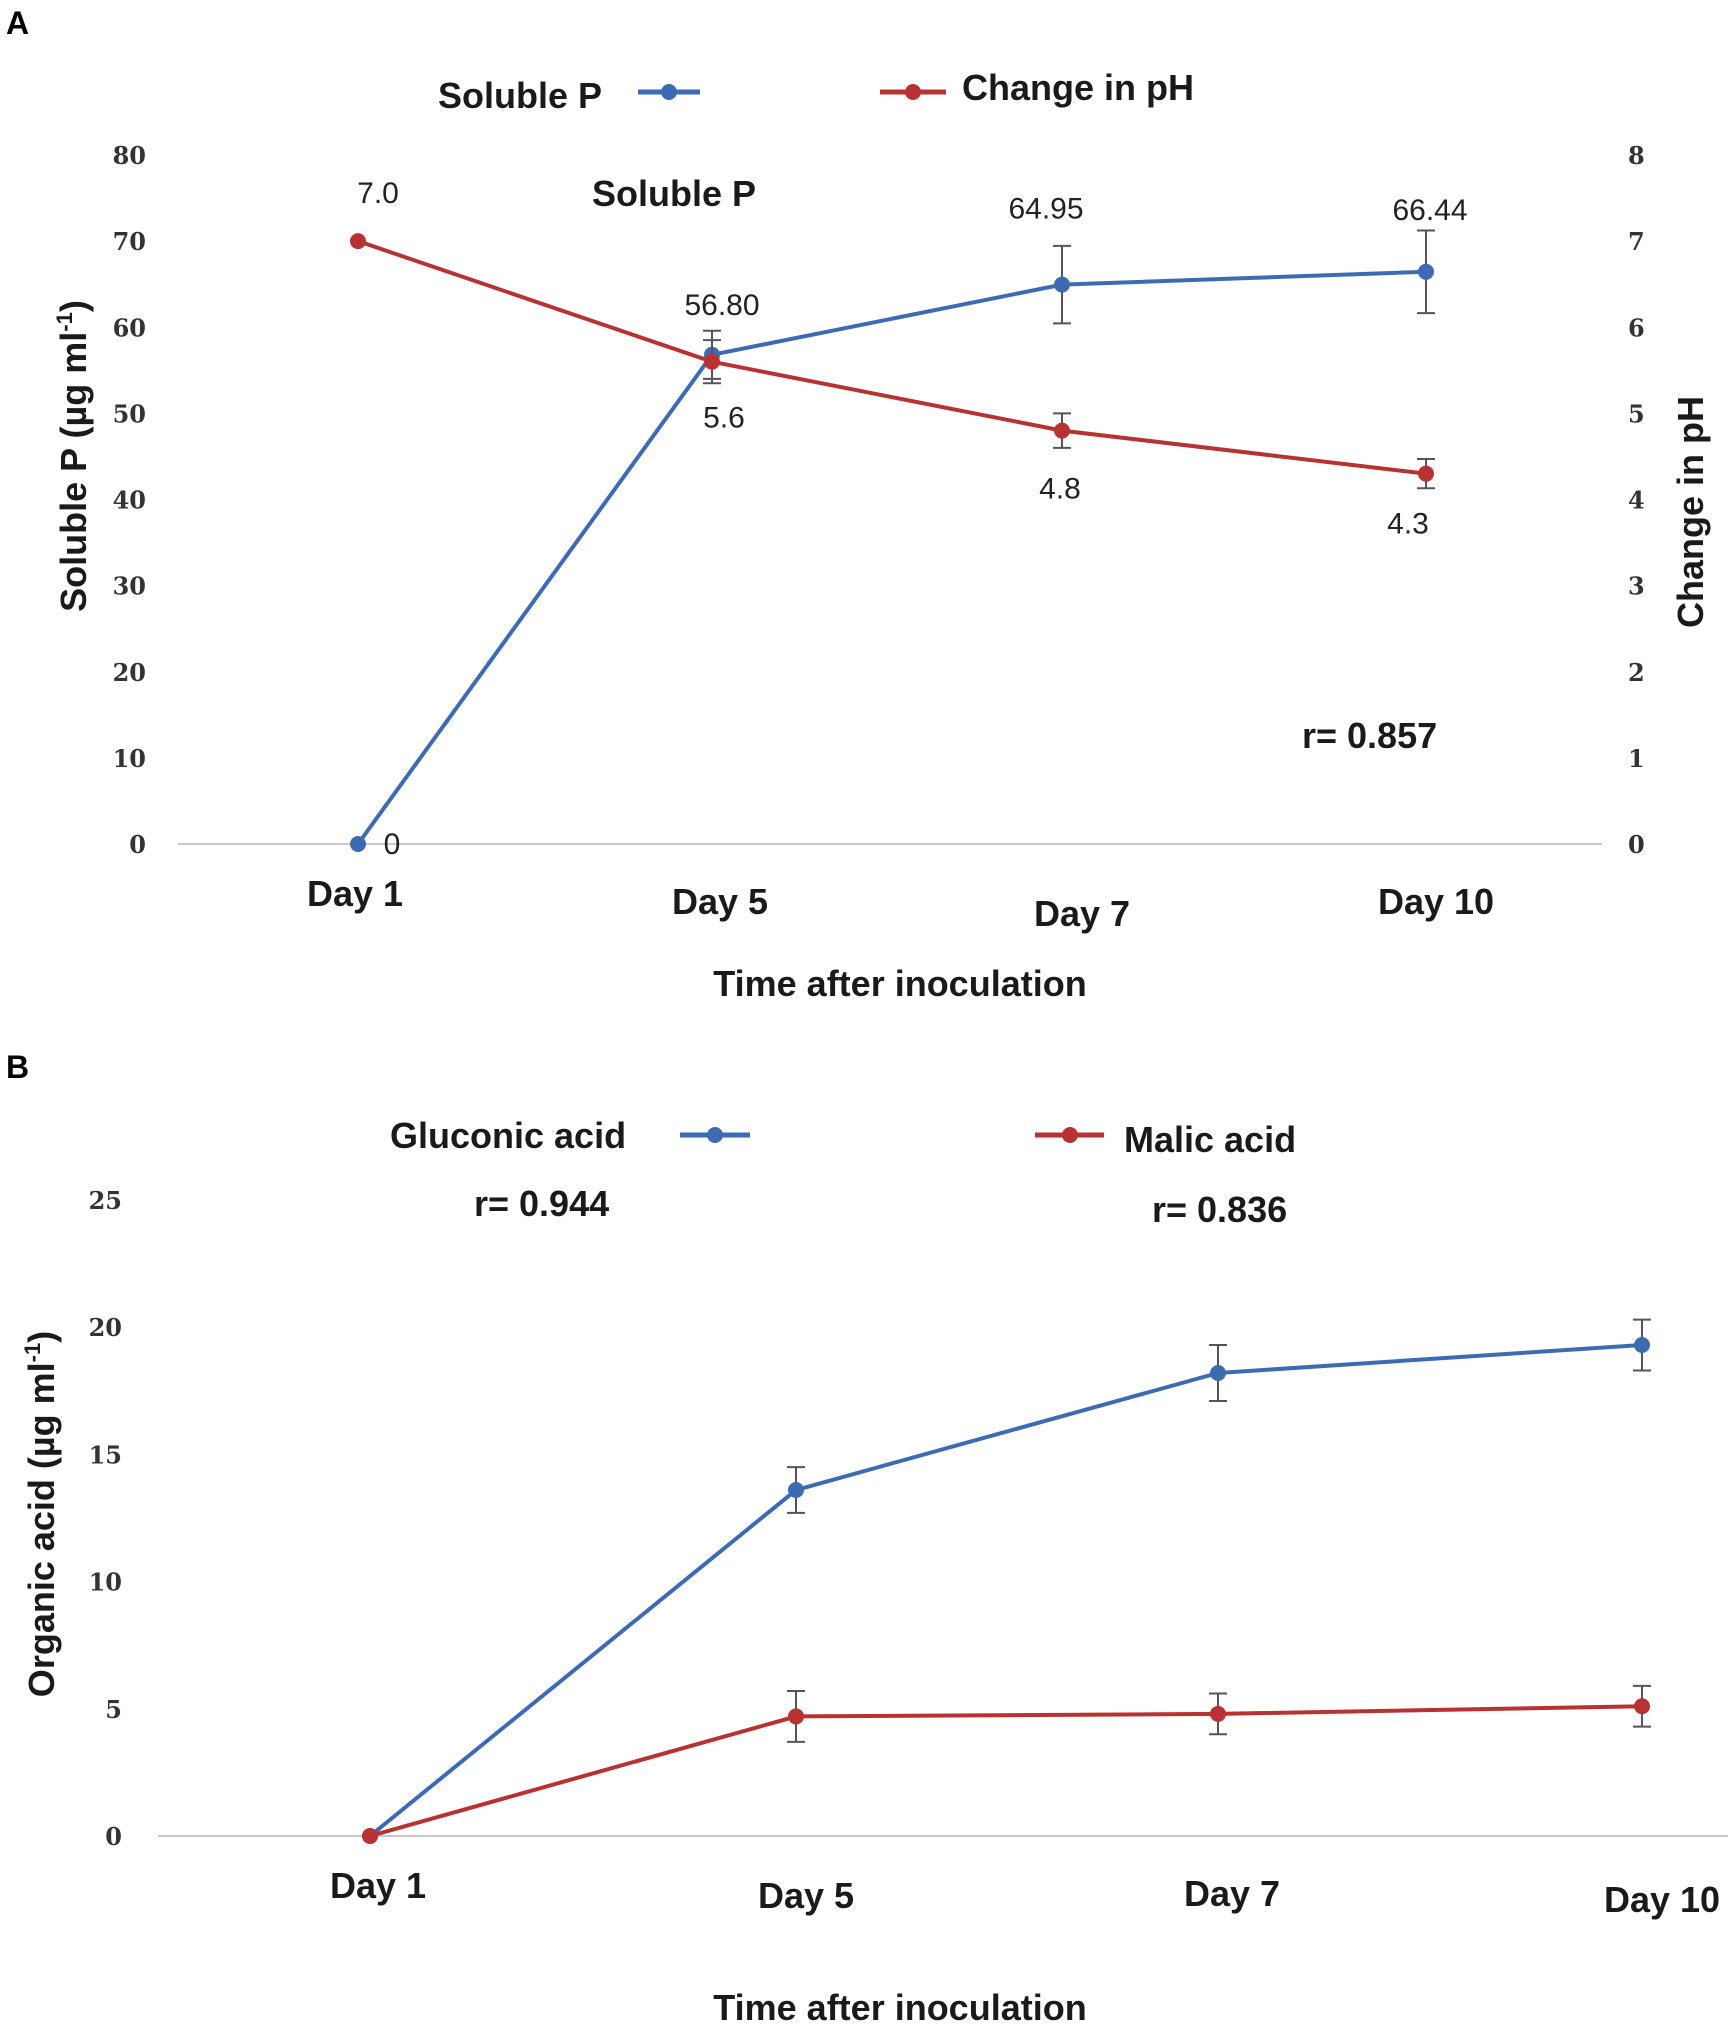  Describe the element at coordinates (541, 1203) in the screenshot. I see `correlation-gluconic: r= 0.944` at that location.